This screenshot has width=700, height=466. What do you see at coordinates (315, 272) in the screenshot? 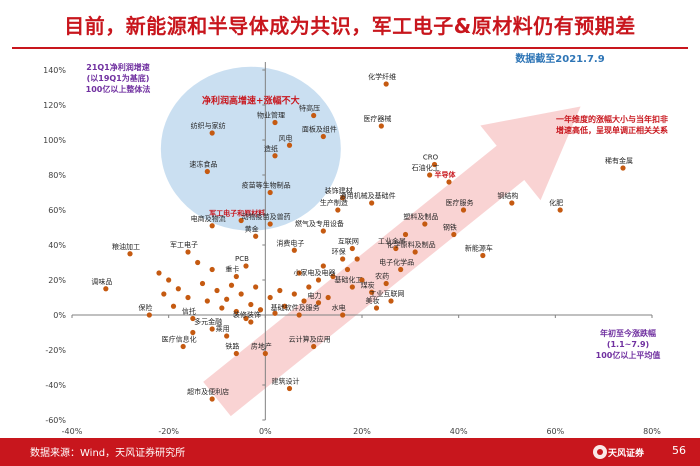
I see `point-label: 小家电及电器` at bounding box center [315, 272].